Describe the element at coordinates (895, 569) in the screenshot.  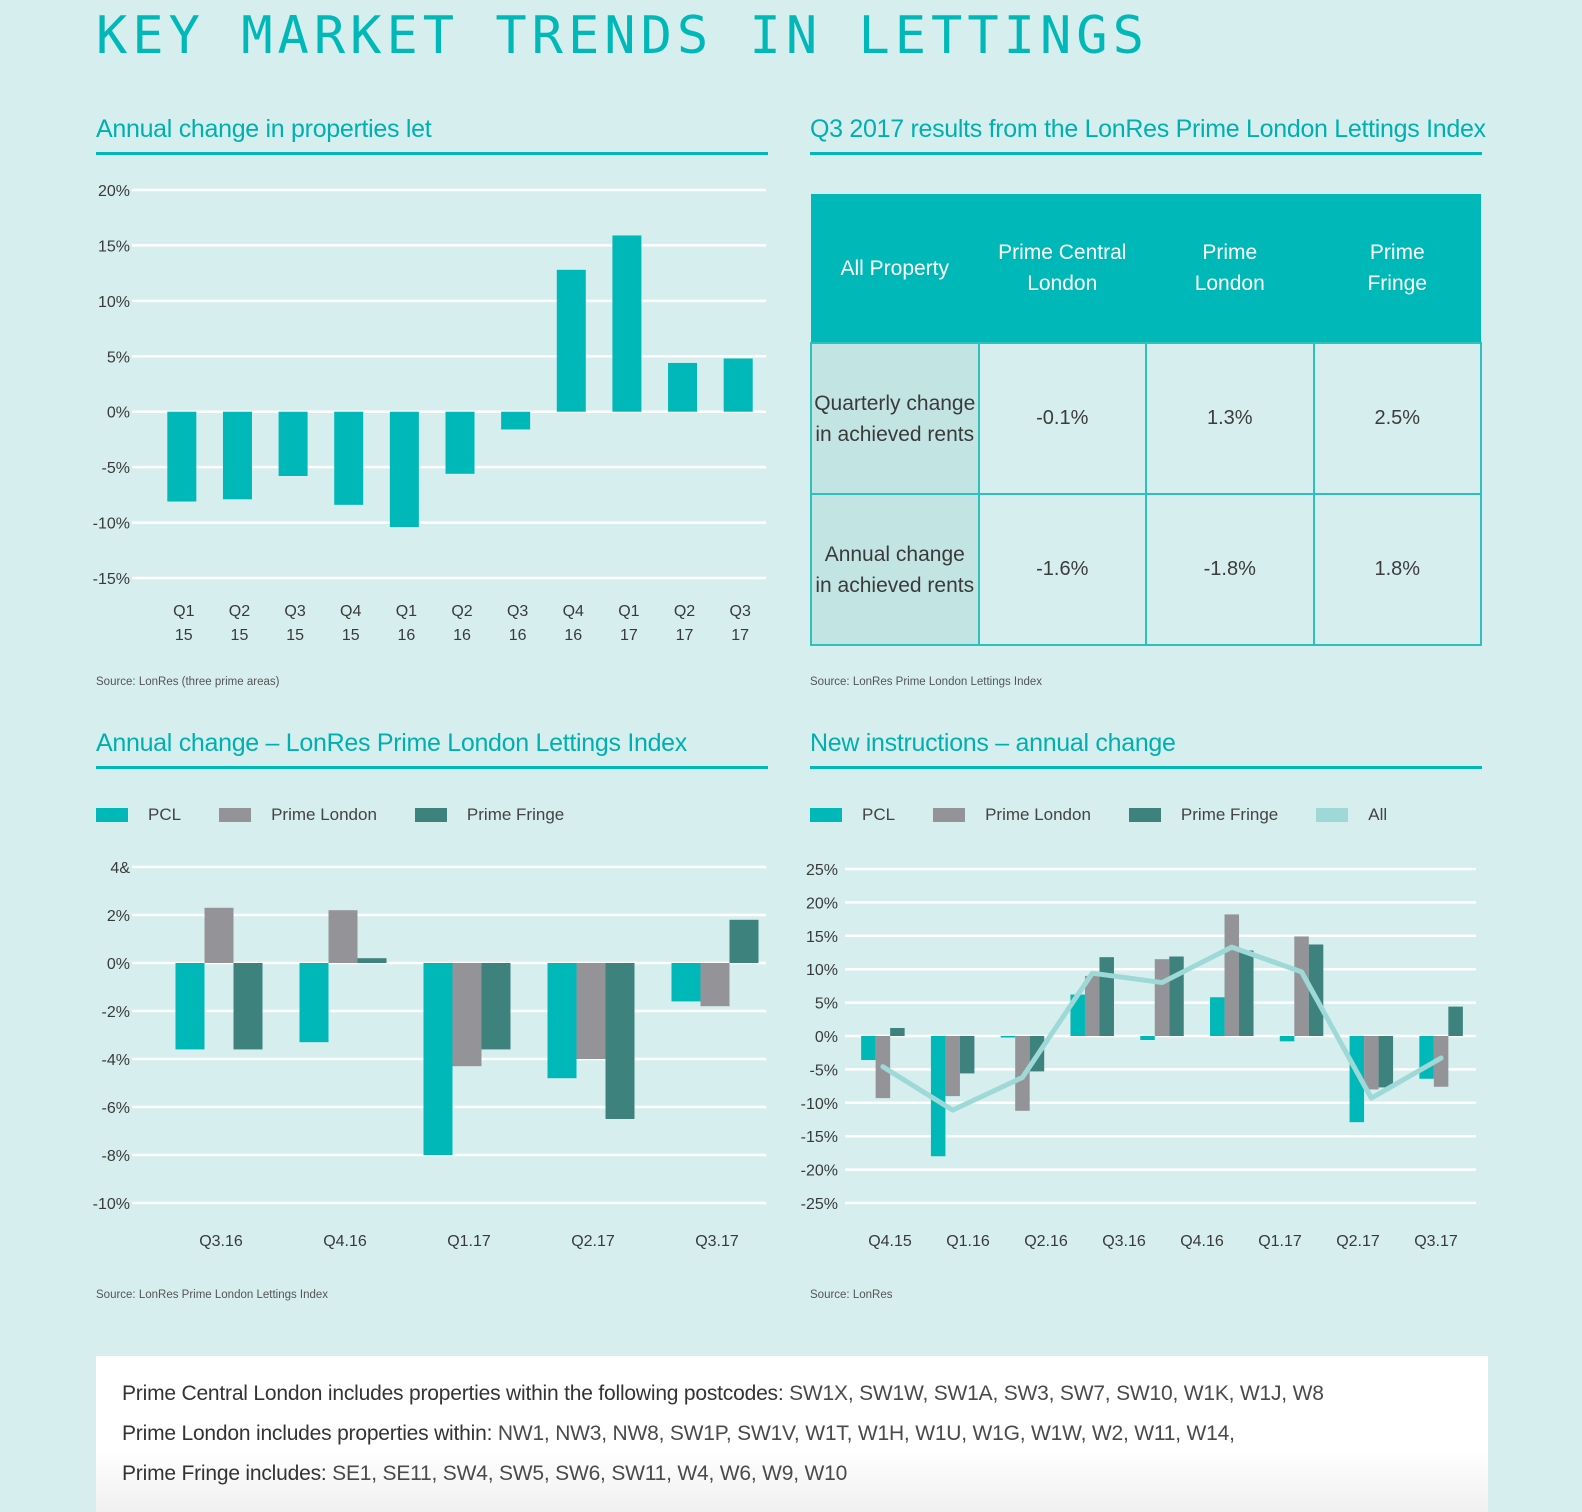
I see `row-label-annual-change: Annual change in achieved rents` at that location.